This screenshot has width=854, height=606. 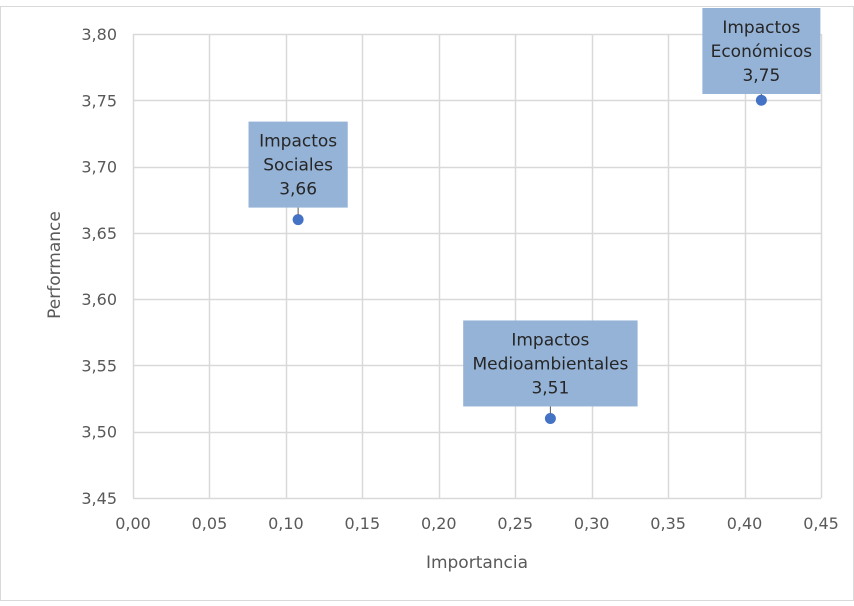 I want to click on y-tick-label: 3,65, so click(x=99, y=233).